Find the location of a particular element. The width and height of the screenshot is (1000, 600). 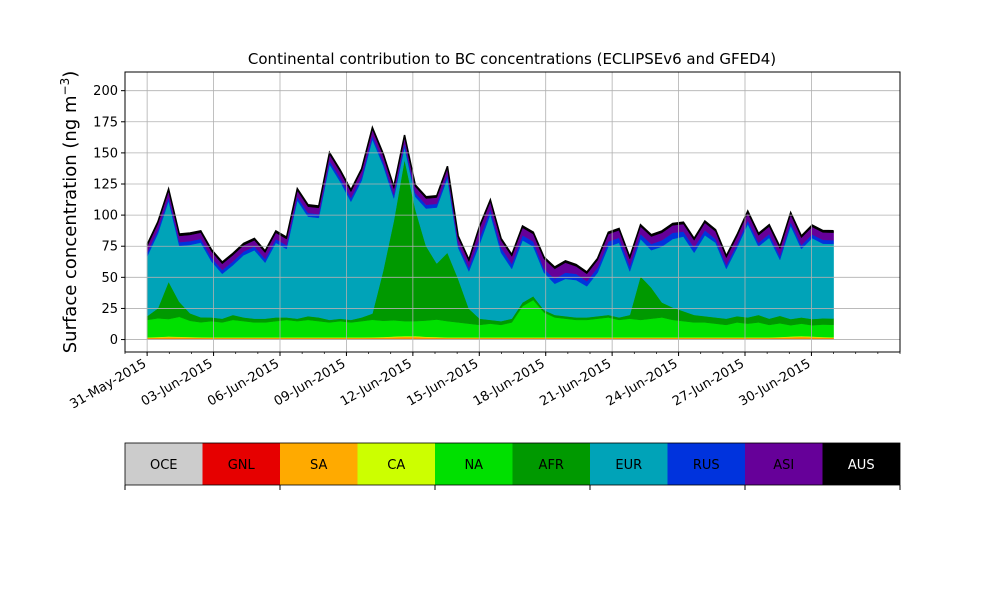

legend-swatch-na is located at coordinates (474, 464).